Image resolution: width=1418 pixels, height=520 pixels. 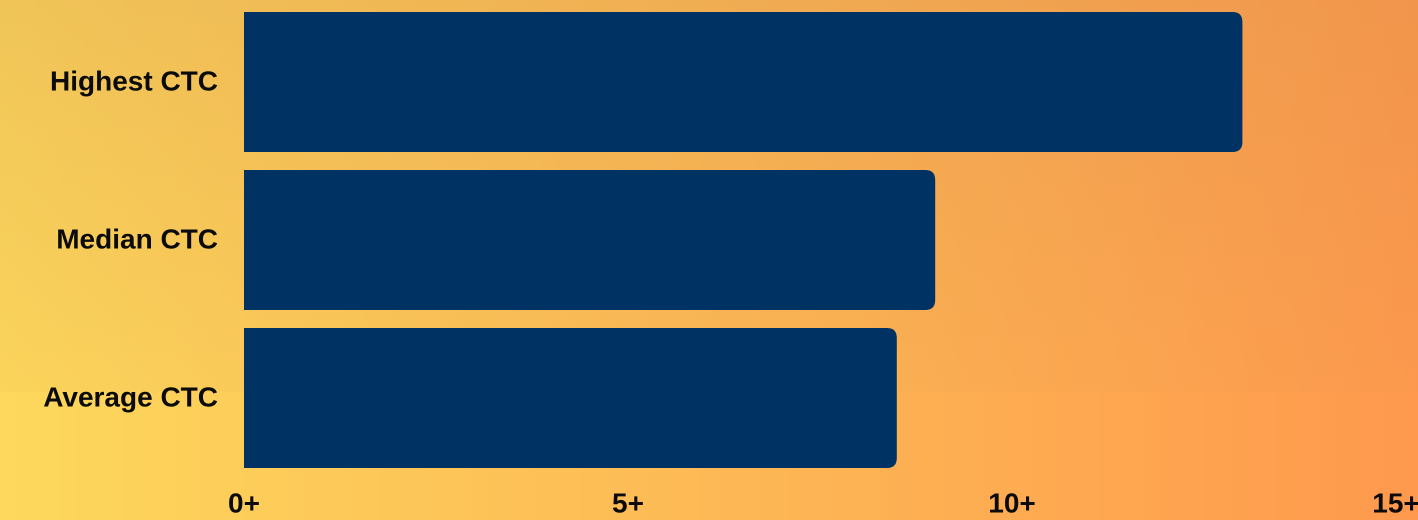 What do you see at coordinates (1395, 502) in the screenshot?
I see `x-tick-label: 15+` at bounding box center [1395, 502].